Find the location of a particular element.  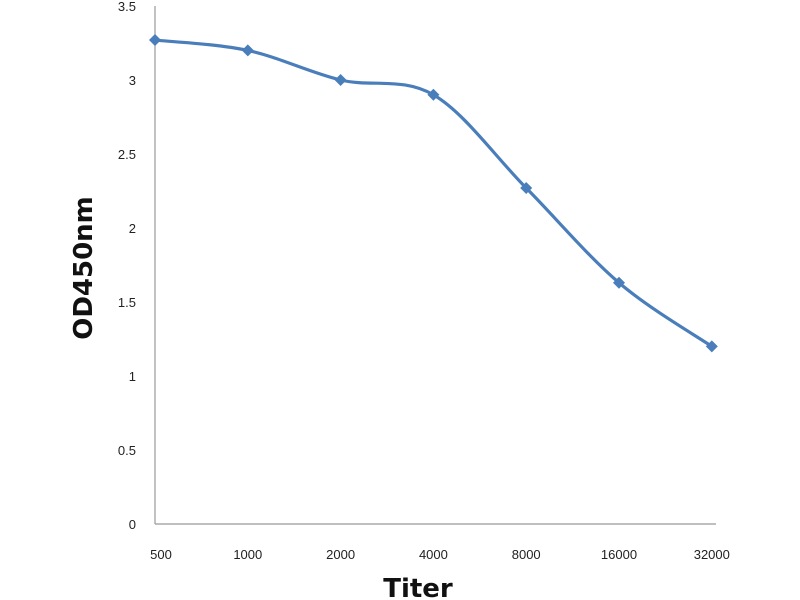

x-tick-label: 16000 is located at coordinates (619, 554).